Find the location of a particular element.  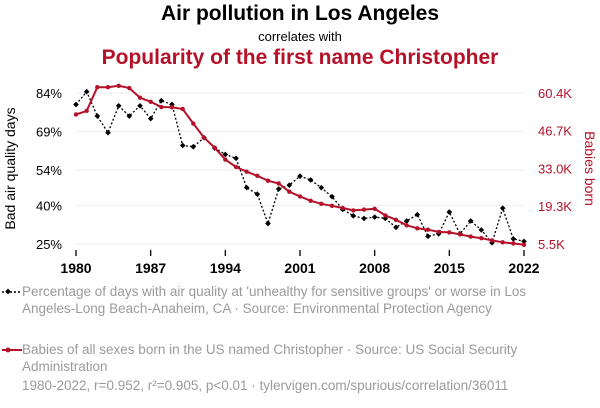

solid-line-circle-icon is located at coordinates (12, 350).